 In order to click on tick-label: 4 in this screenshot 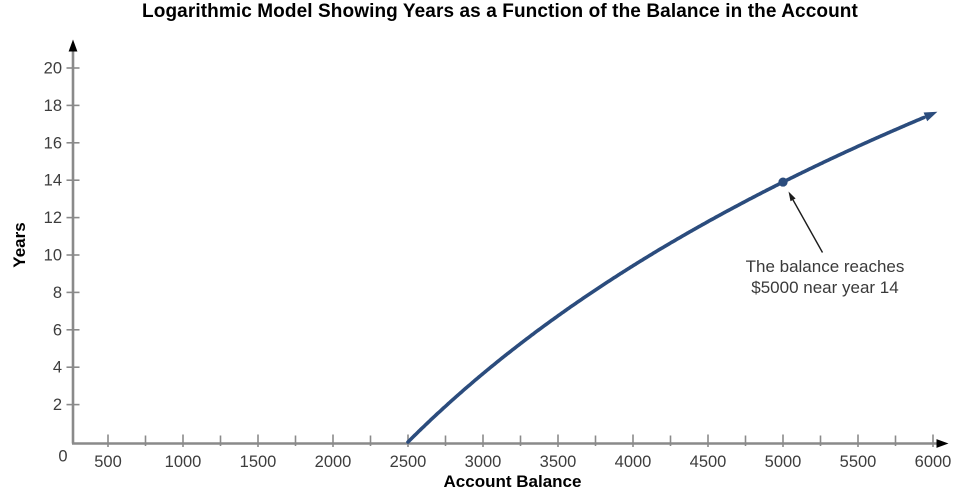, I will do `click(57, 368)`.